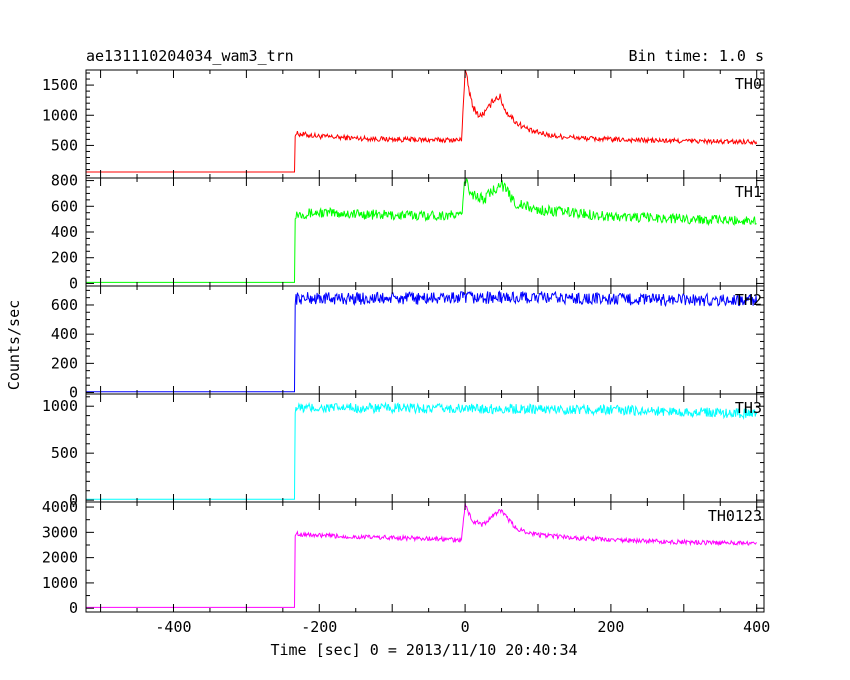 The height and width of the screenshot is (680, 850). Describe the element at coordinates (735, 516) in the screenshot. I see `panel-label-th0123: TH0123` at that location.